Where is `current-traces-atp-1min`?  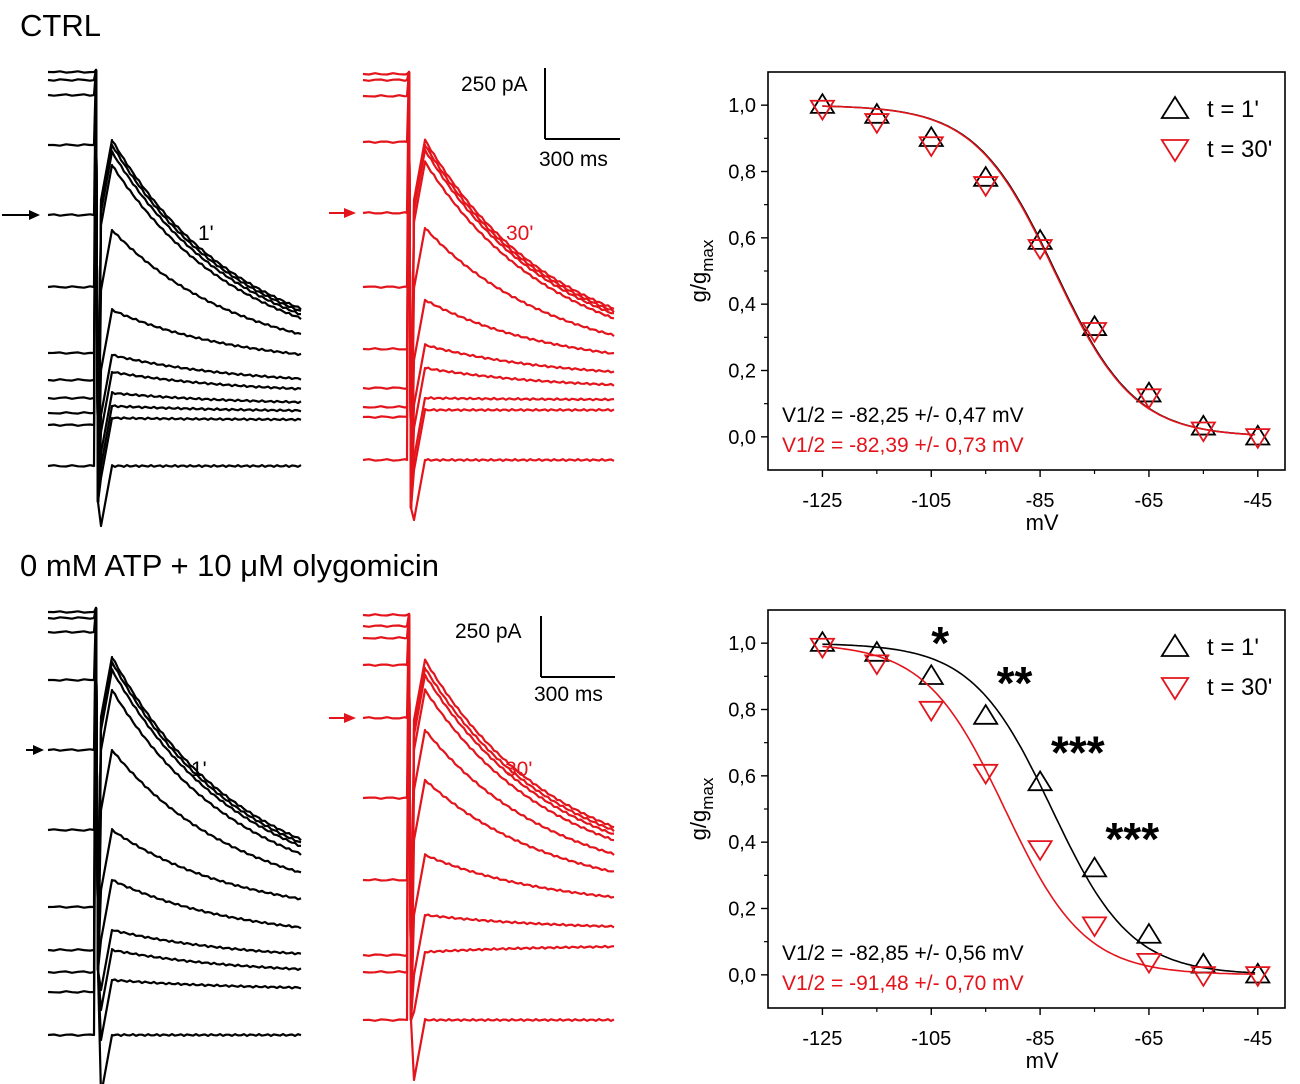 current-traces-atp-1min is located at coordinates (174, 845).